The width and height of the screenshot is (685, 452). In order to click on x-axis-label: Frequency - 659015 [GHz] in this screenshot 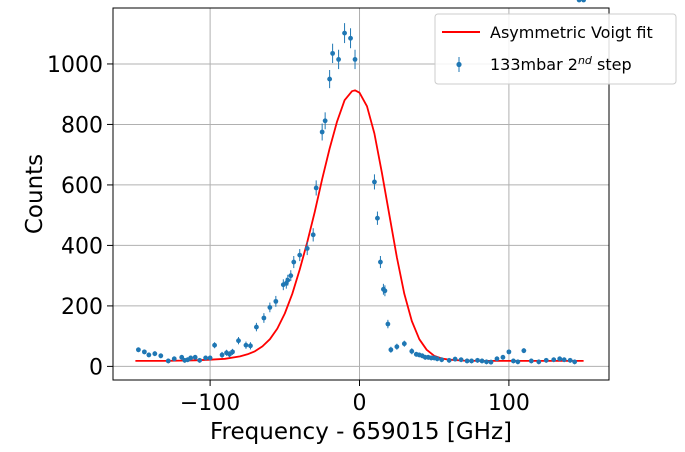, I will do `click(361, 432)`.